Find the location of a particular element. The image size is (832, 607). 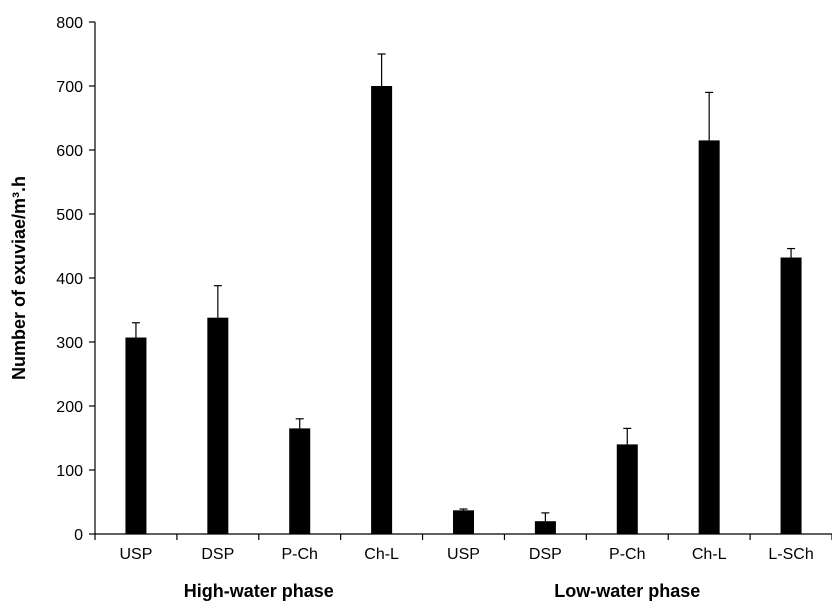

x-axis-ticks: USP DSP P-Ch Ch-L USP DSP P-Ch Ch-L L-SCh is located at coordinates (463, 548).